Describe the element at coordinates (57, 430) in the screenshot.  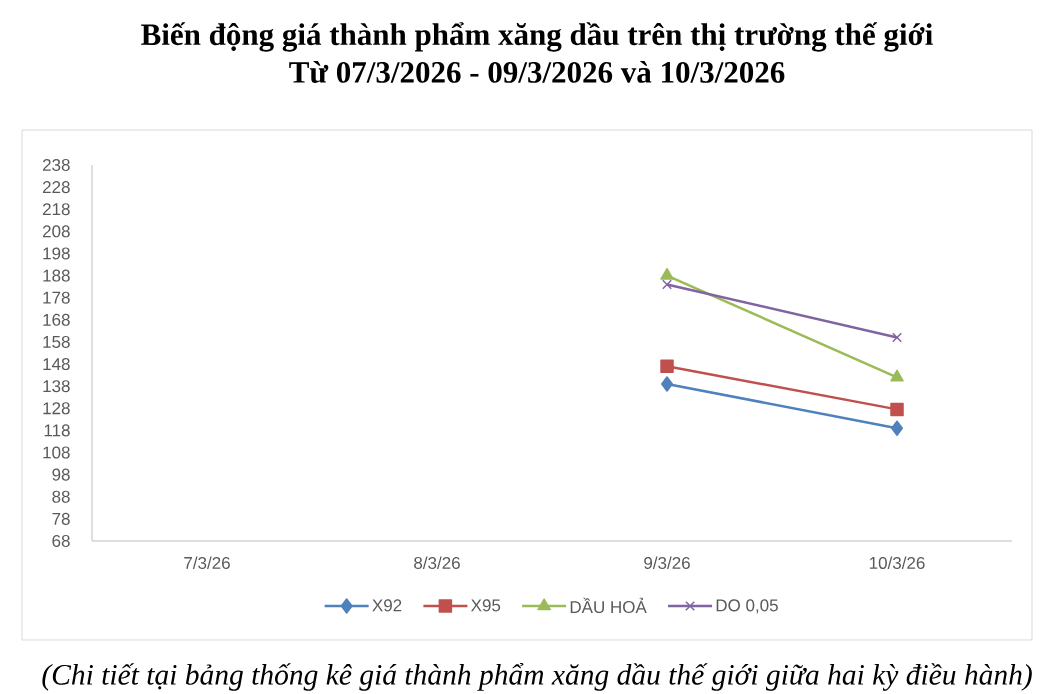
I see `y-tick-label: 118` at that location.